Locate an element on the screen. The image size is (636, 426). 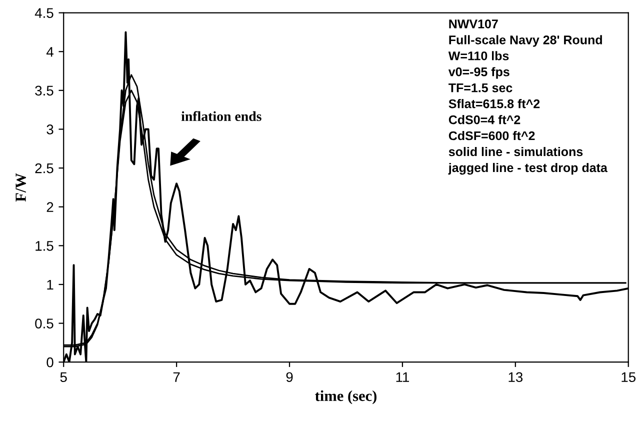
annotation: W=110 lbs is located at coordinates (478, 55).